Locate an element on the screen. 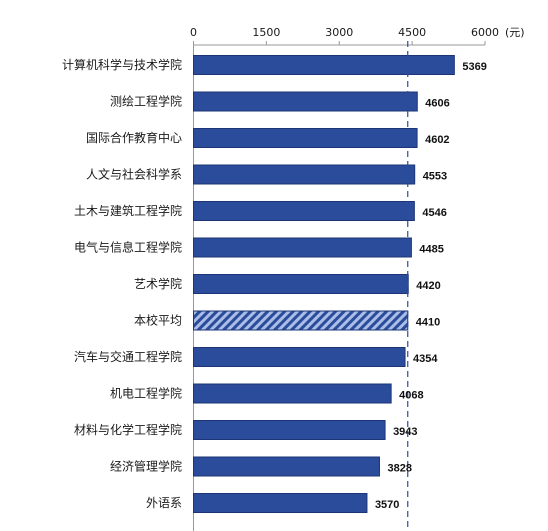 The height and width of the screenshot is (531, 548). x-tick-label: 4500 is located at coordinates (412, 32).